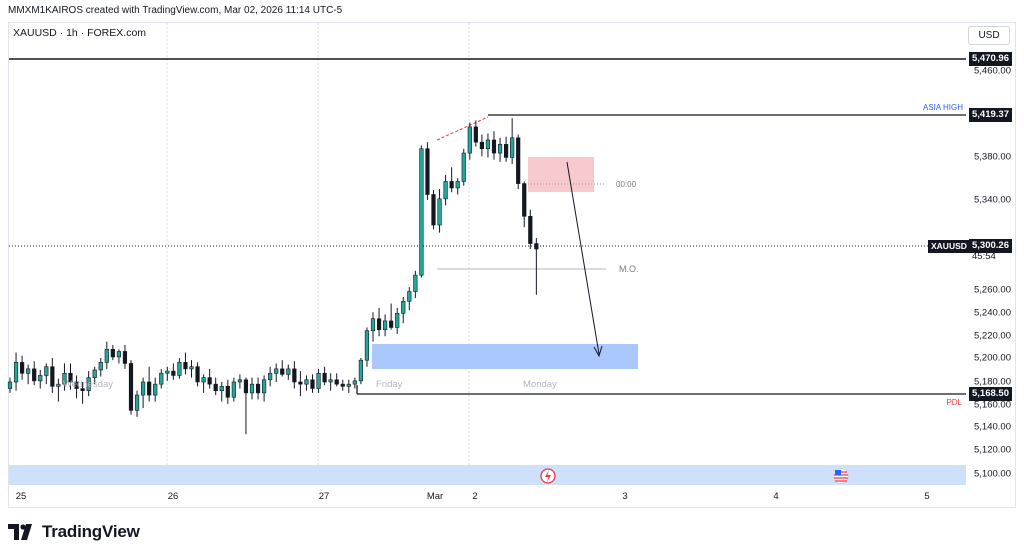 This screenshot has height=556, width=1024. Describe the element at coordinates (584, 259) in the screenshot. I see `projection-arrow` at that location.